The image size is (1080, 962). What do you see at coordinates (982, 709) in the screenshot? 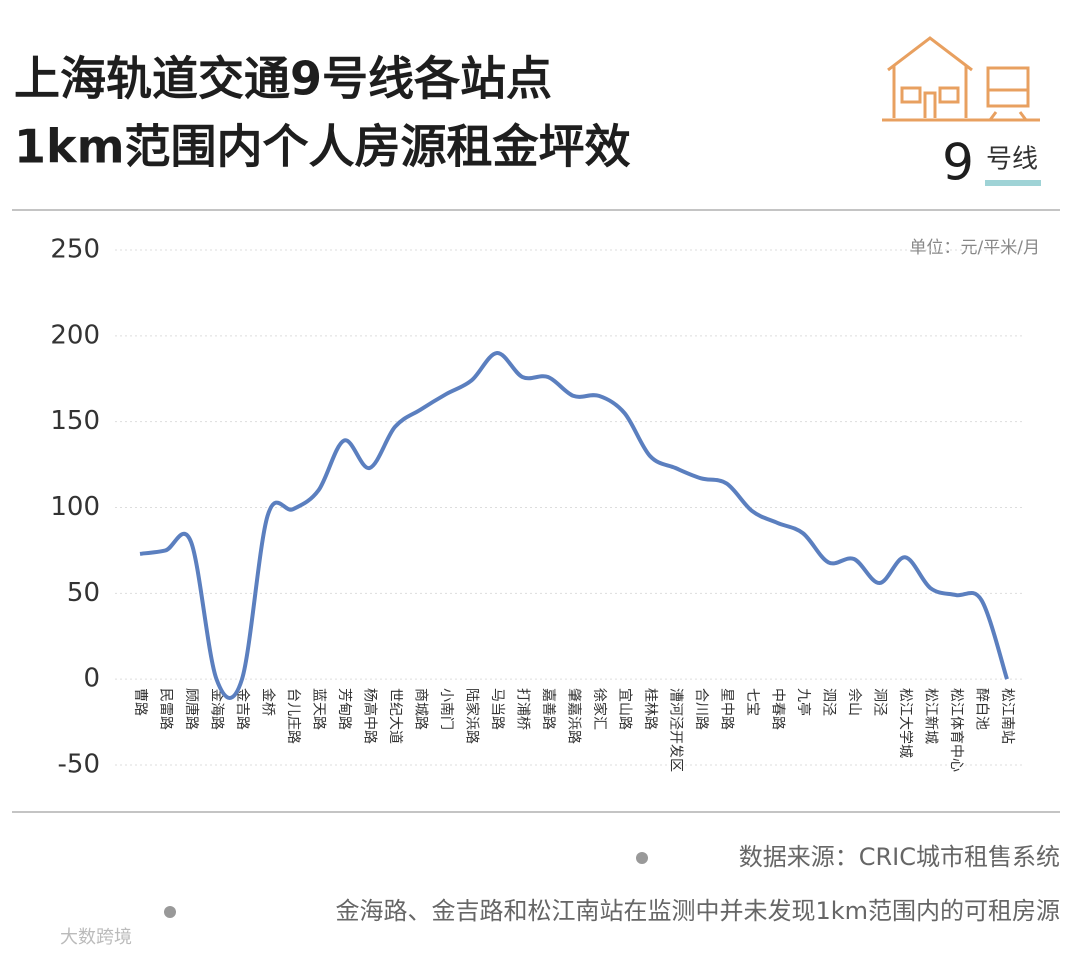
I see `x-tick-label: 醉白池` at bounding box center [982, 709].